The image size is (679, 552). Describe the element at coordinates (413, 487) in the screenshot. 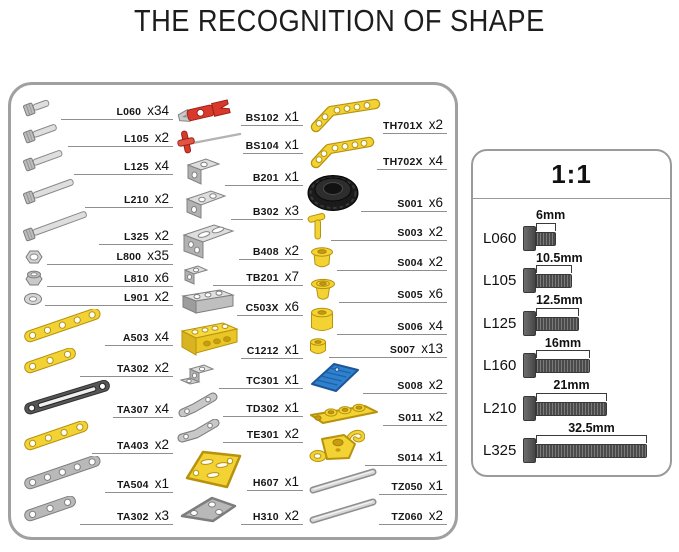

I see `part-label: TZ050 x1` at that location.